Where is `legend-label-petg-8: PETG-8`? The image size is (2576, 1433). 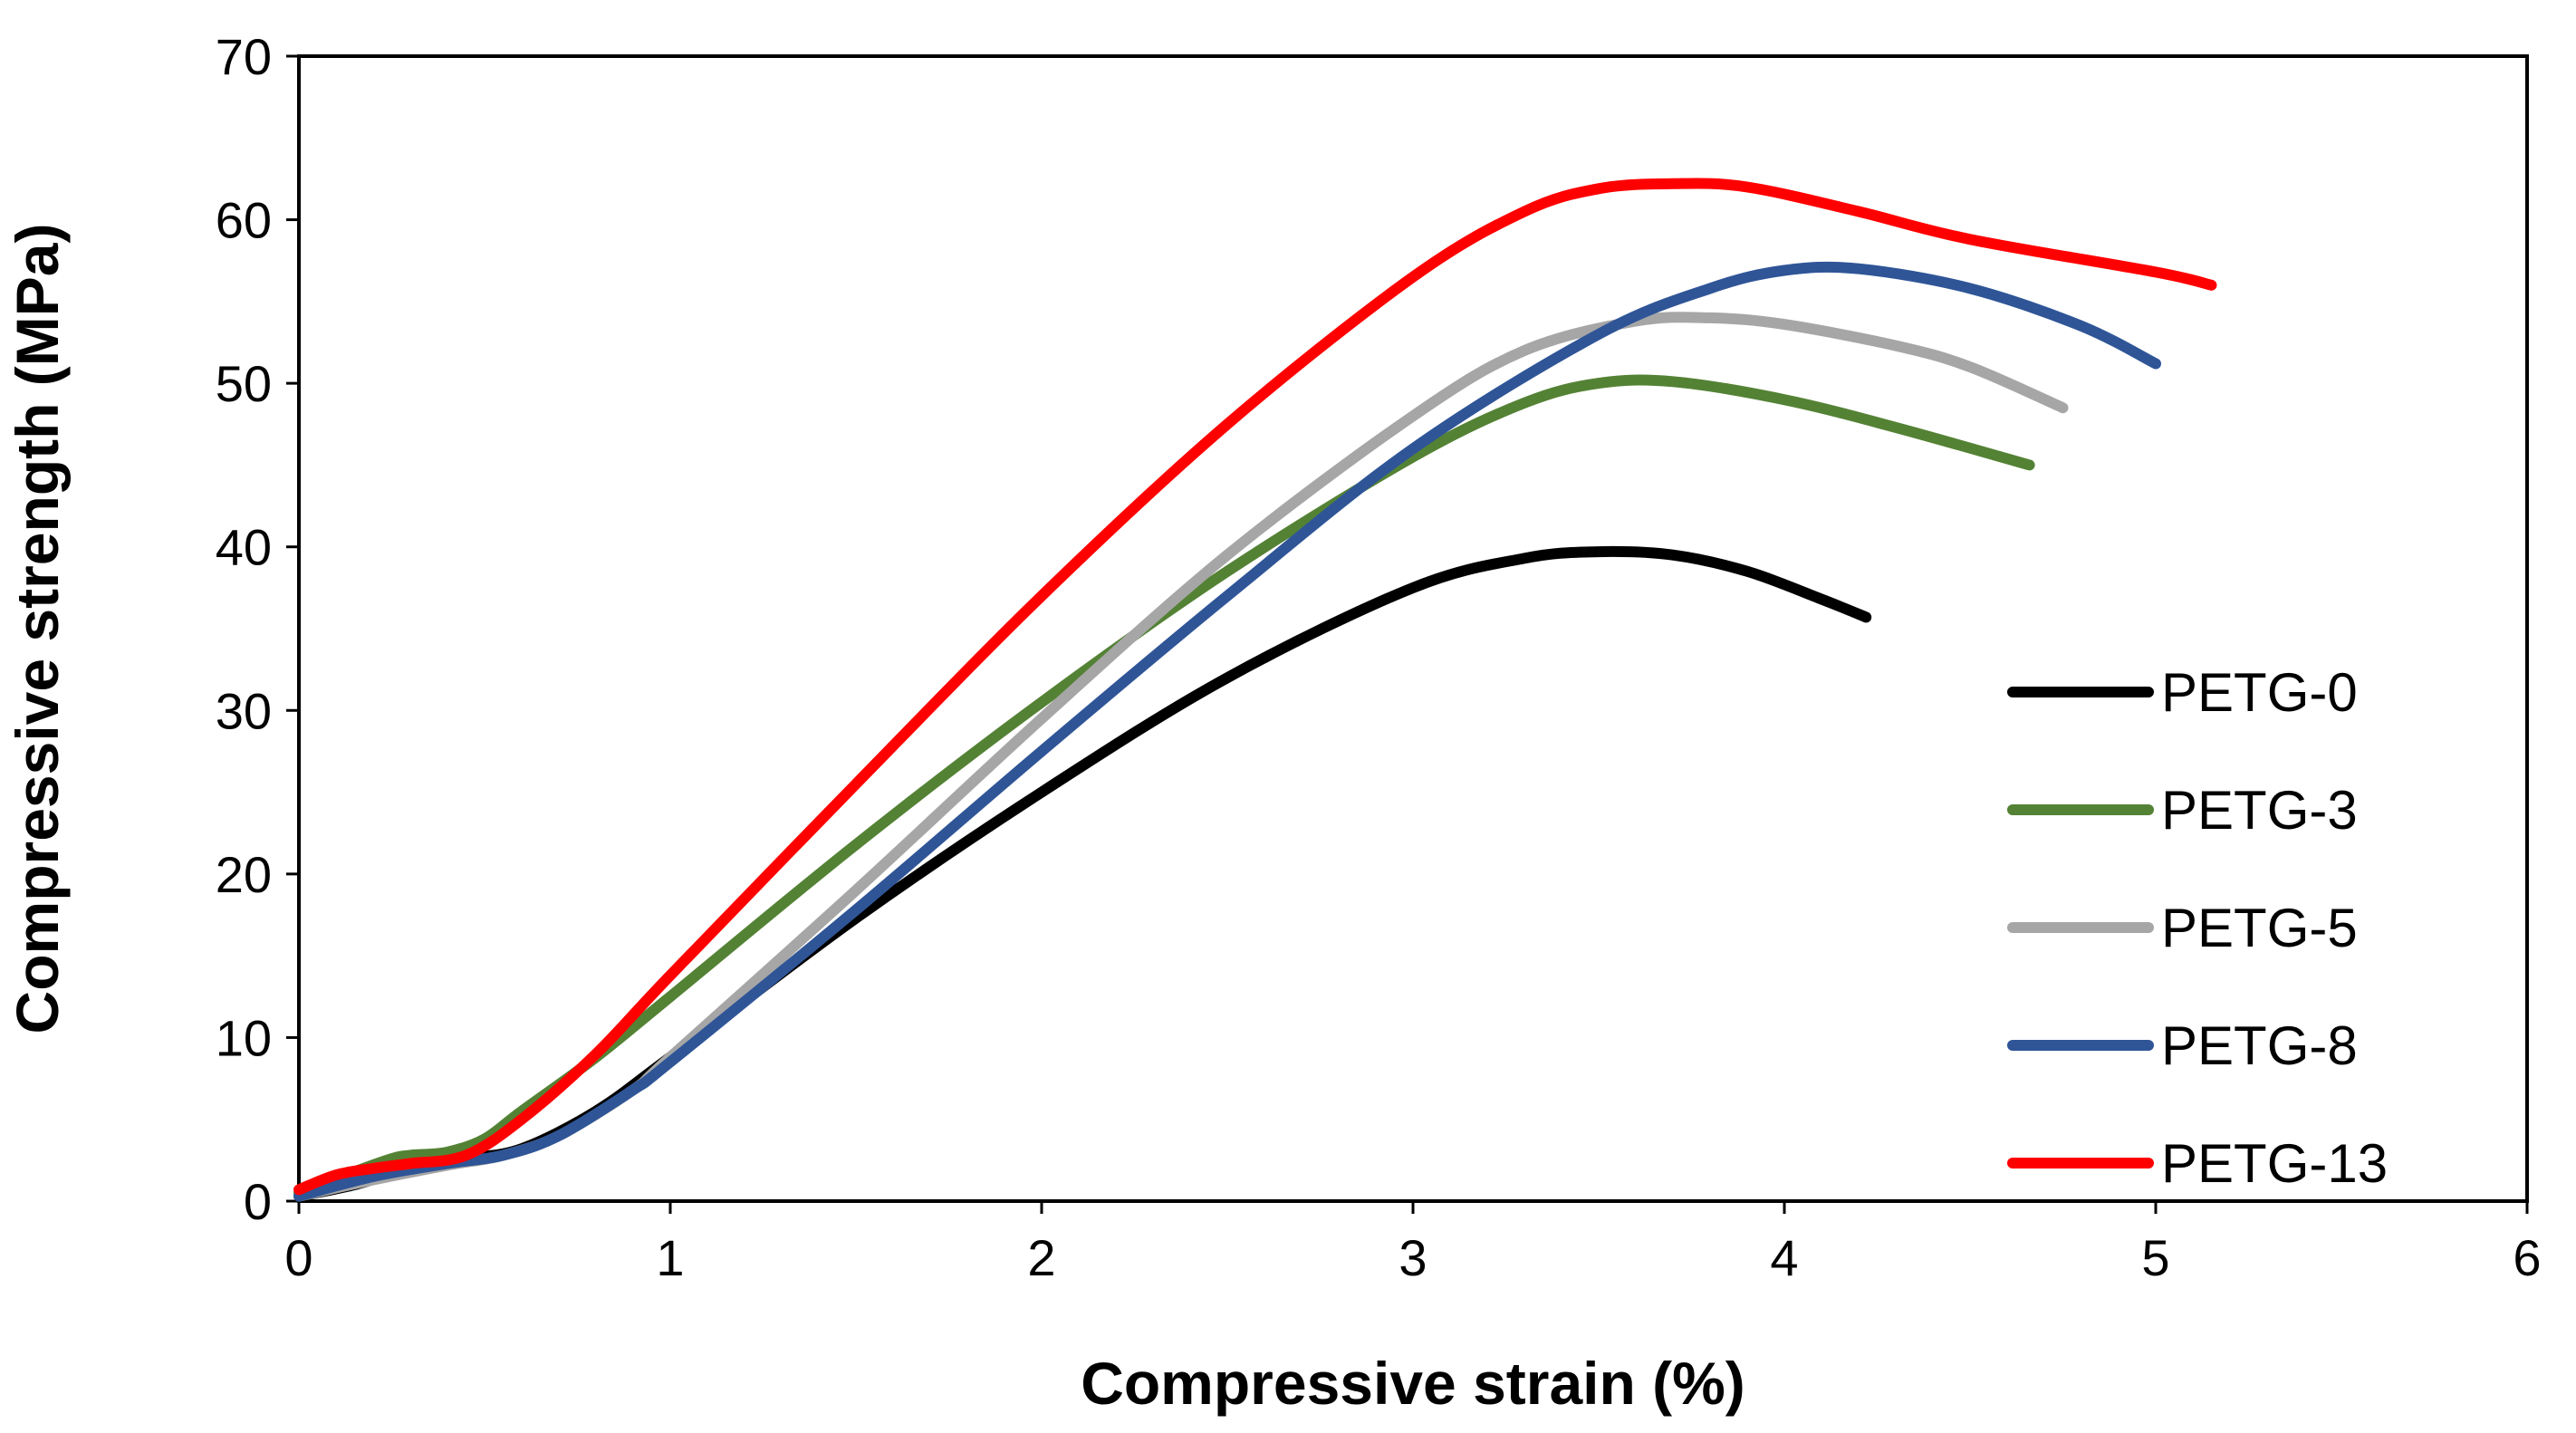 legend-label-petg-8: PETG-8 is located at coordinates (2259, 1045).